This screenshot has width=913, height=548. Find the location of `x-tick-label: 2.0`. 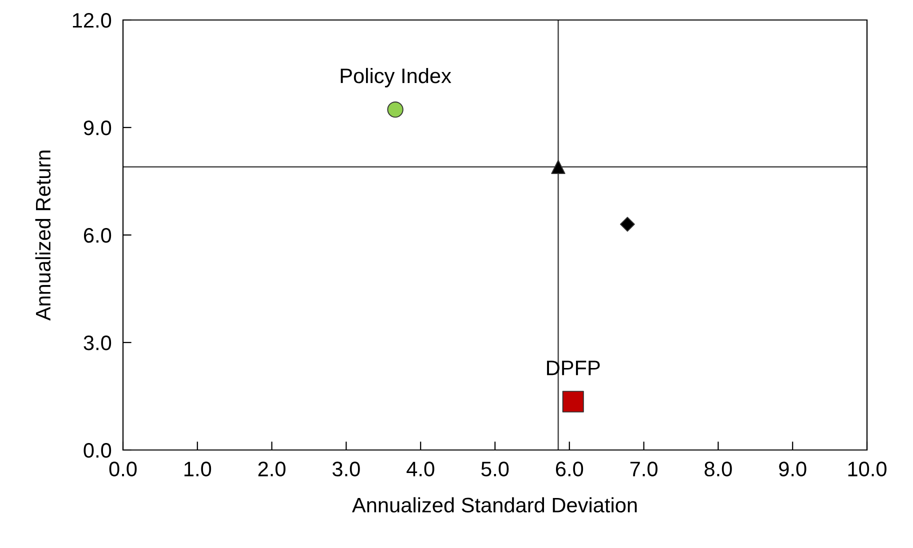

x-tick-label: 2.0 is located at coordinates (272, 469).